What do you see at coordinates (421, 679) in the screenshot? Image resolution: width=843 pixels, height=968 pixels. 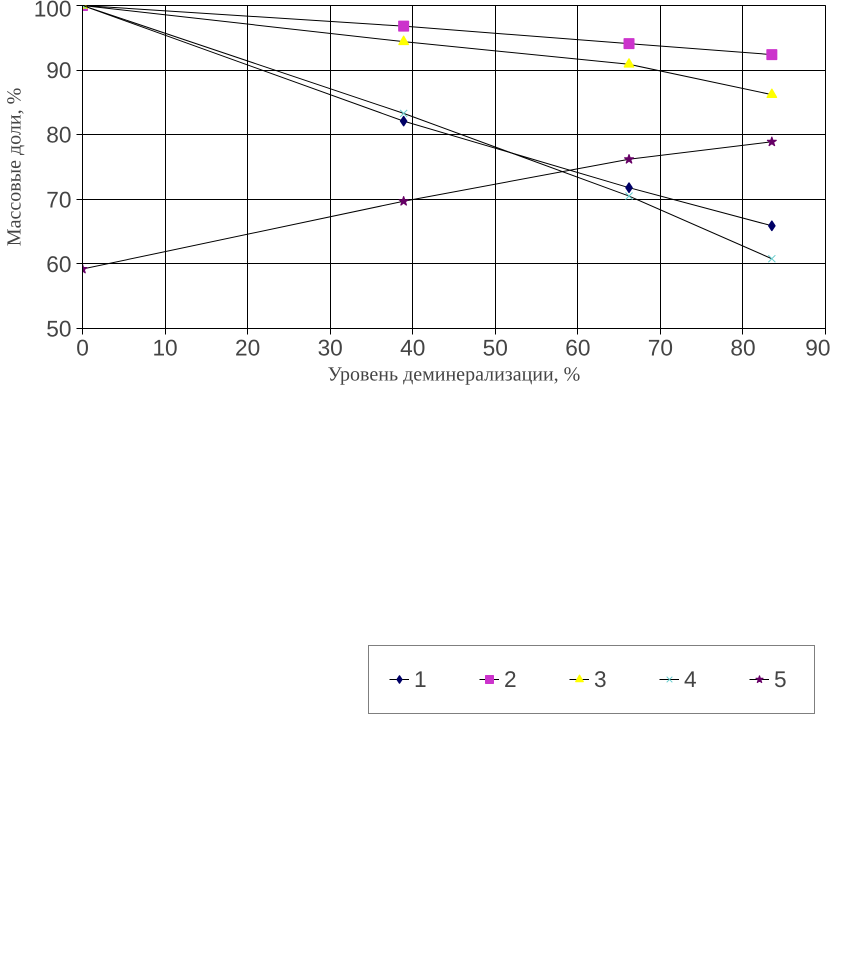 I see `legend-label: 1` at bounding box center [421, 679].